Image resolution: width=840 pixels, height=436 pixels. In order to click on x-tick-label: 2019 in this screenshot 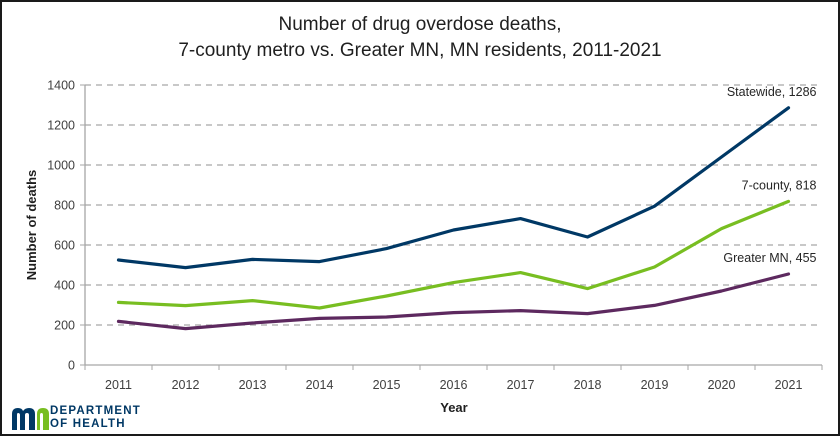, I will do `click(655, 385)`.